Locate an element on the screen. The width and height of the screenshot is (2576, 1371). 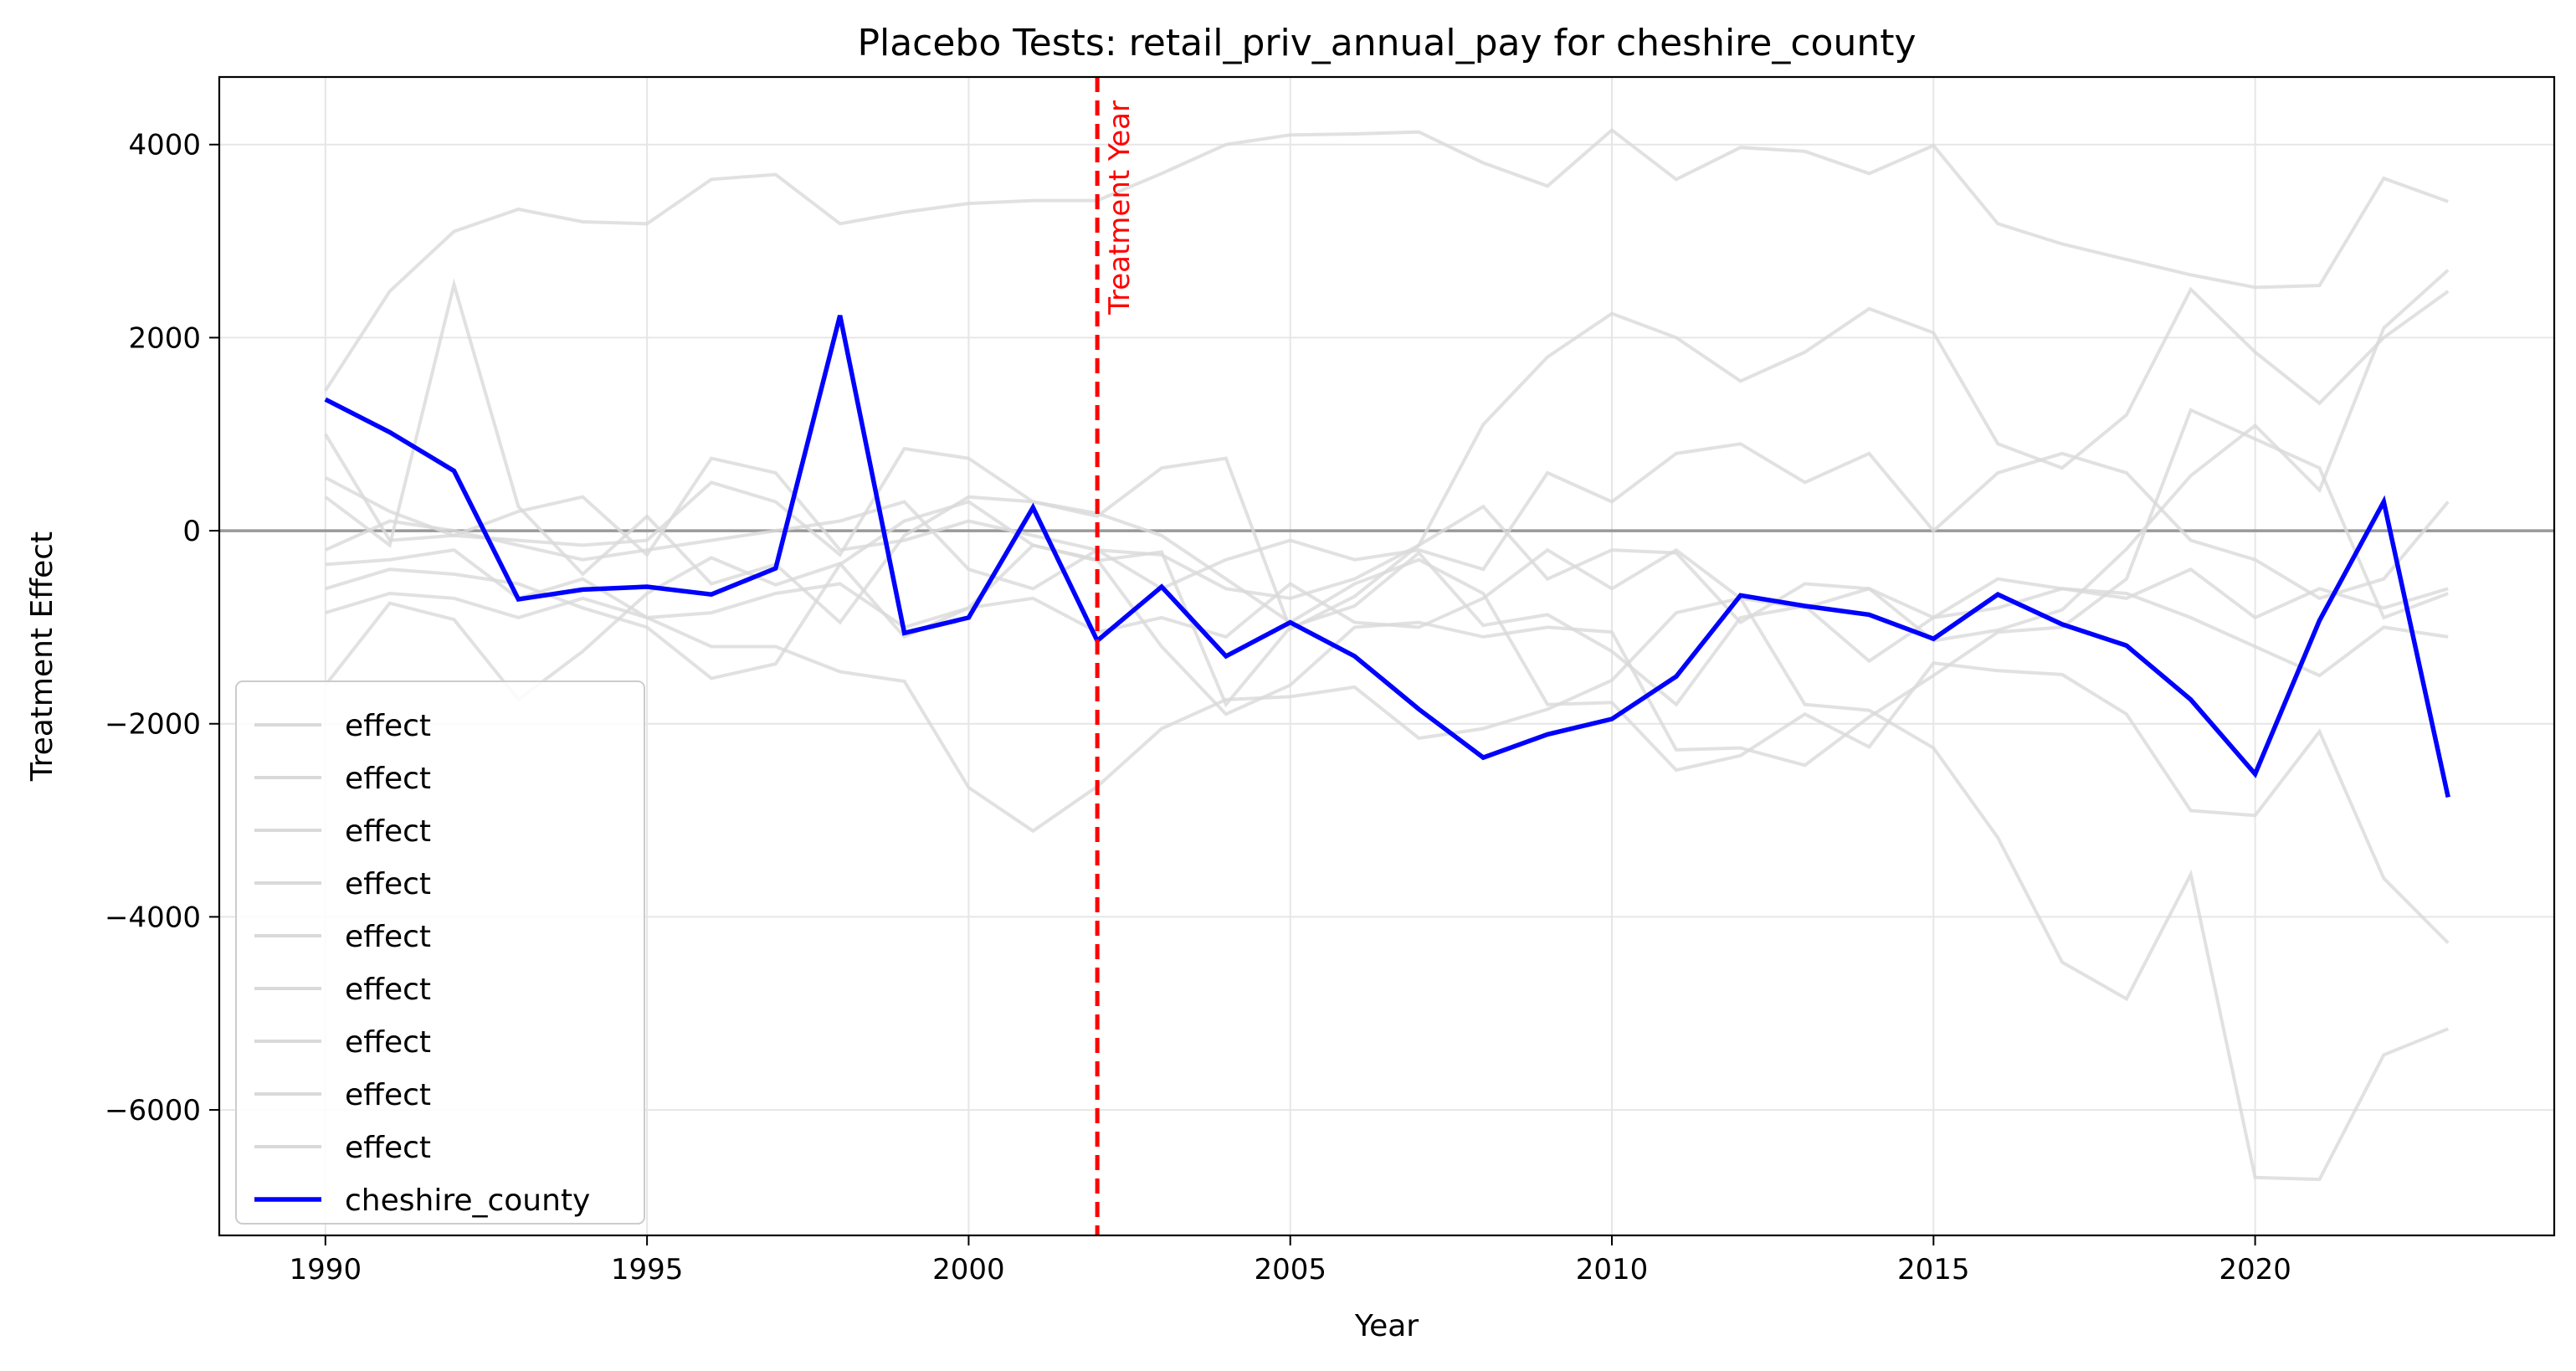
x-tick-label: 2015 is located at coordinates (1933, 1269).